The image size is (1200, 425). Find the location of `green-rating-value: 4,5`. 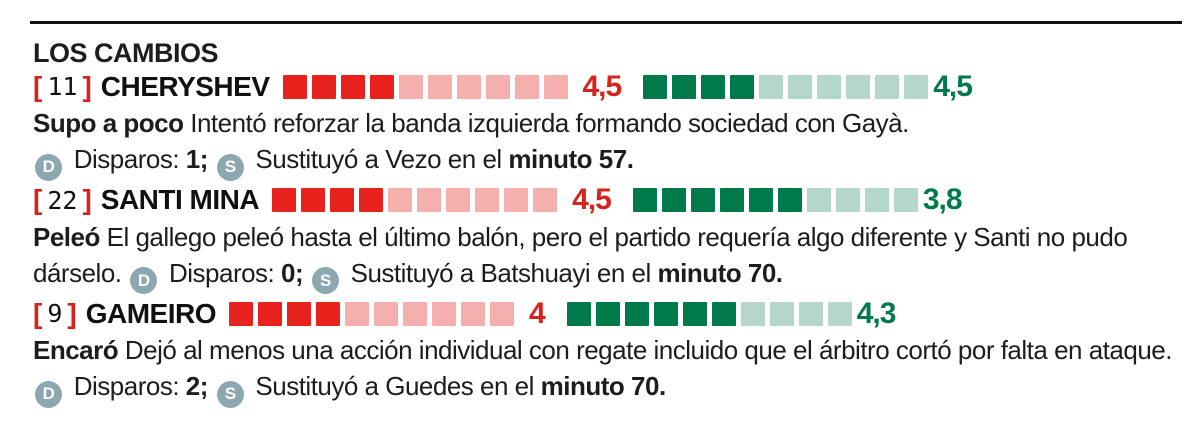

green-rating-value: 4,5 is located at coordinates (953, 86).